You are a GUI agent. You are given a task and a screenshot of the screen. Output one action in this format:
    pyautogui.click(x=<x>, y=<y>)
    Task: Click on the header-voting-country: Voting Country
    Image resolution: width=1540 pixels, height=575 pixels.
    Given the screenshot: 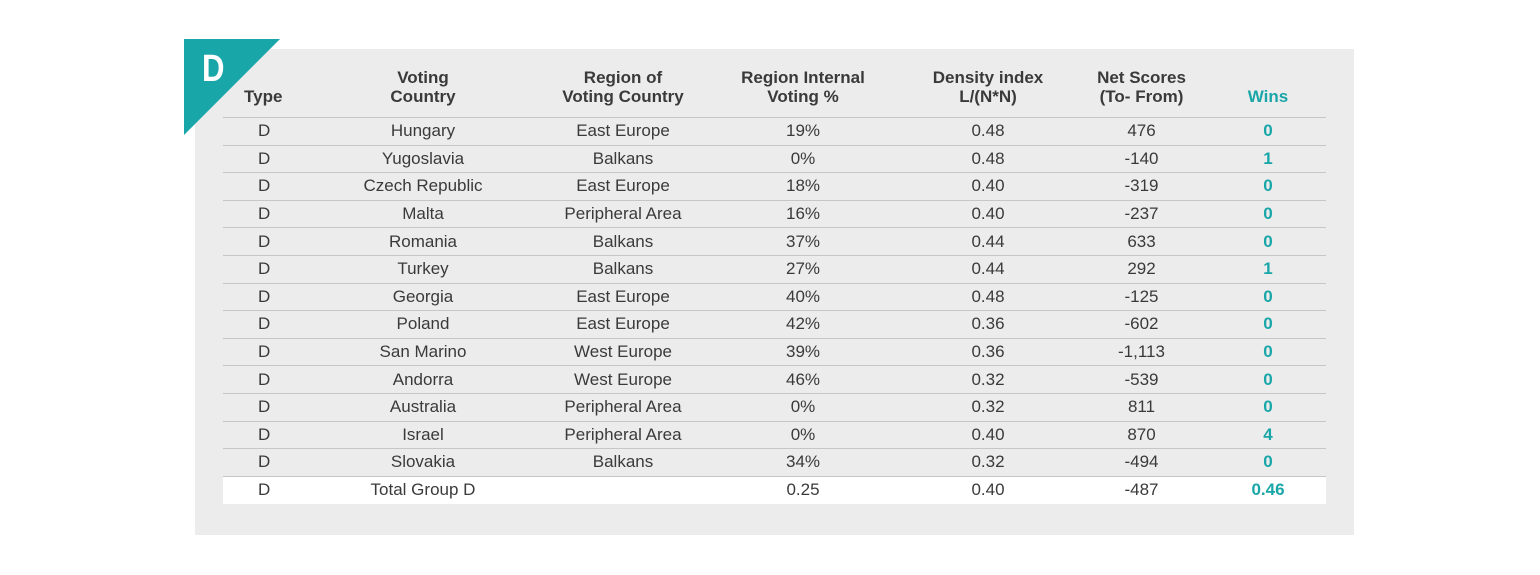 What is the action you would take?
    pyautogui.click(x=423, y=89)
    